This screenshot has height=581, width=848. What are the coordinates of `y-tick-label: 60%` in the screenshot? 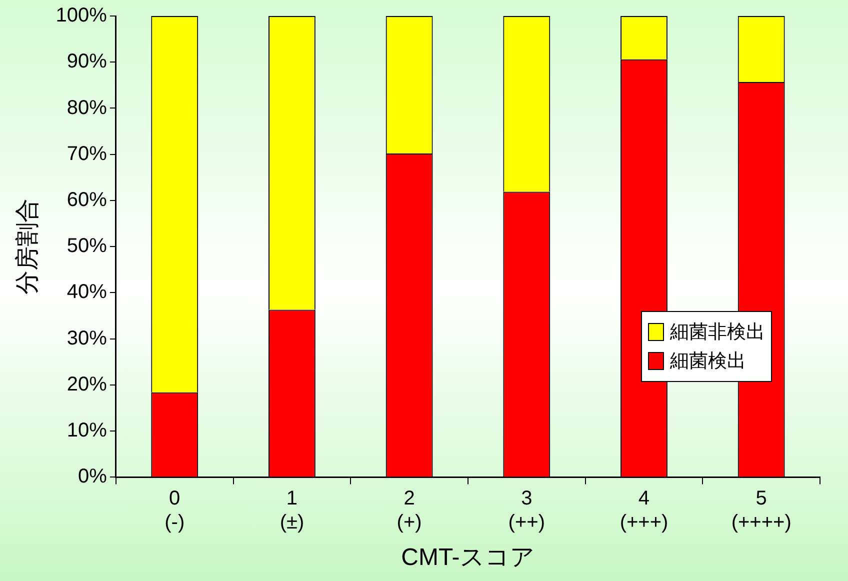 It's located at (87, 199).